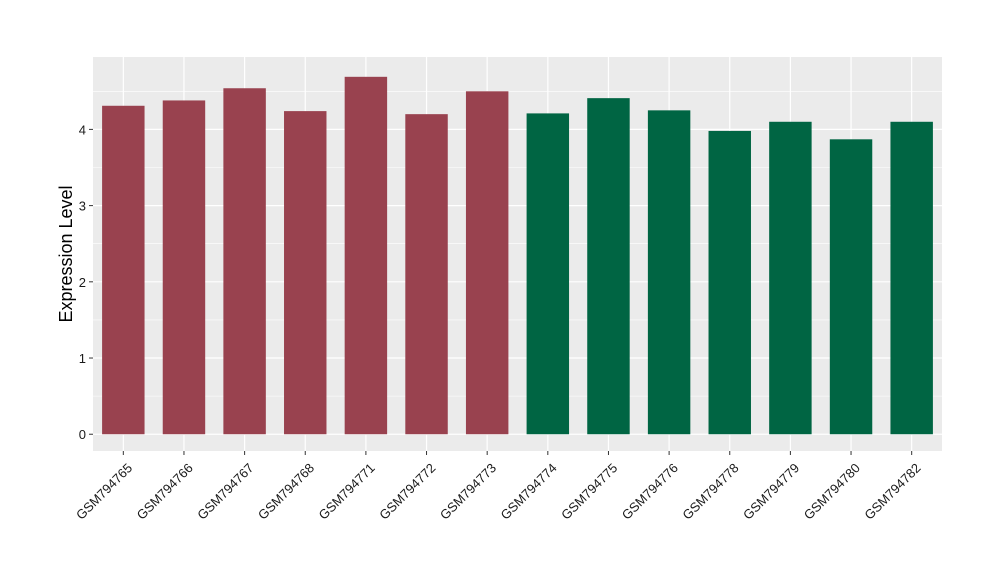  I want to click on x-tick-label: GSM794771, so click(347, 491).